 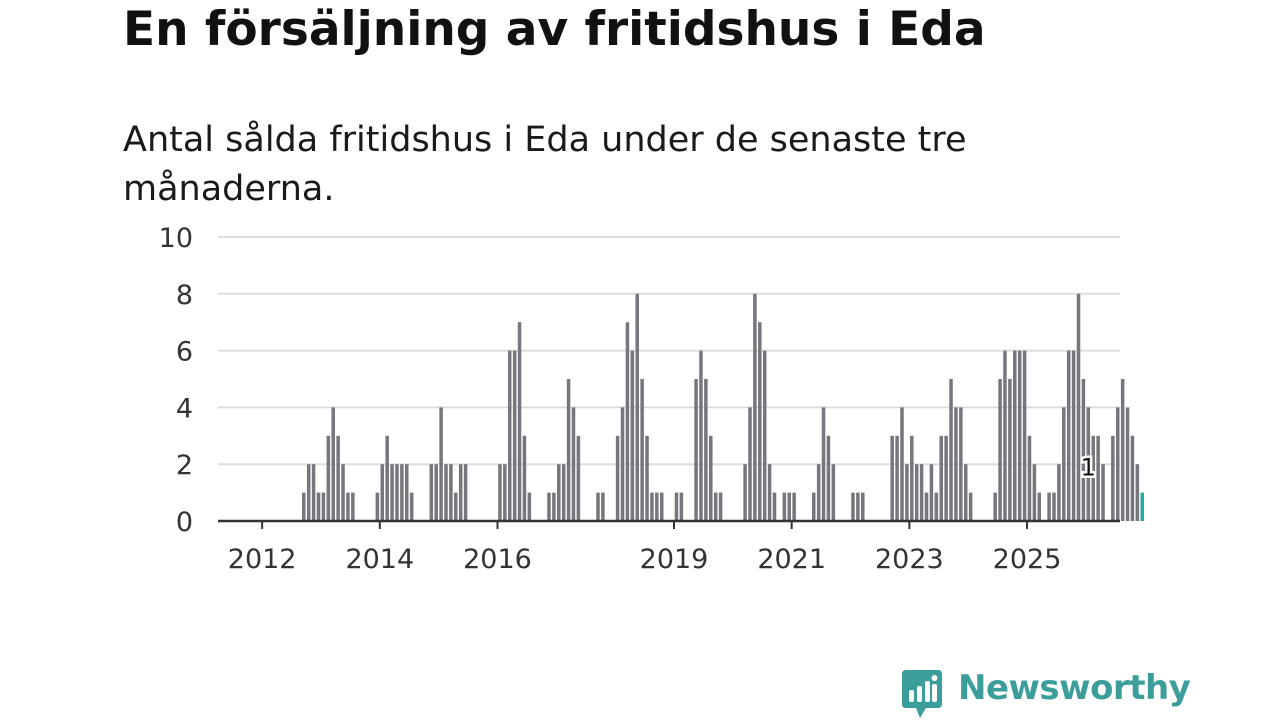 I want to click on x-tick-label: 2023, so click(x=909, y=559).